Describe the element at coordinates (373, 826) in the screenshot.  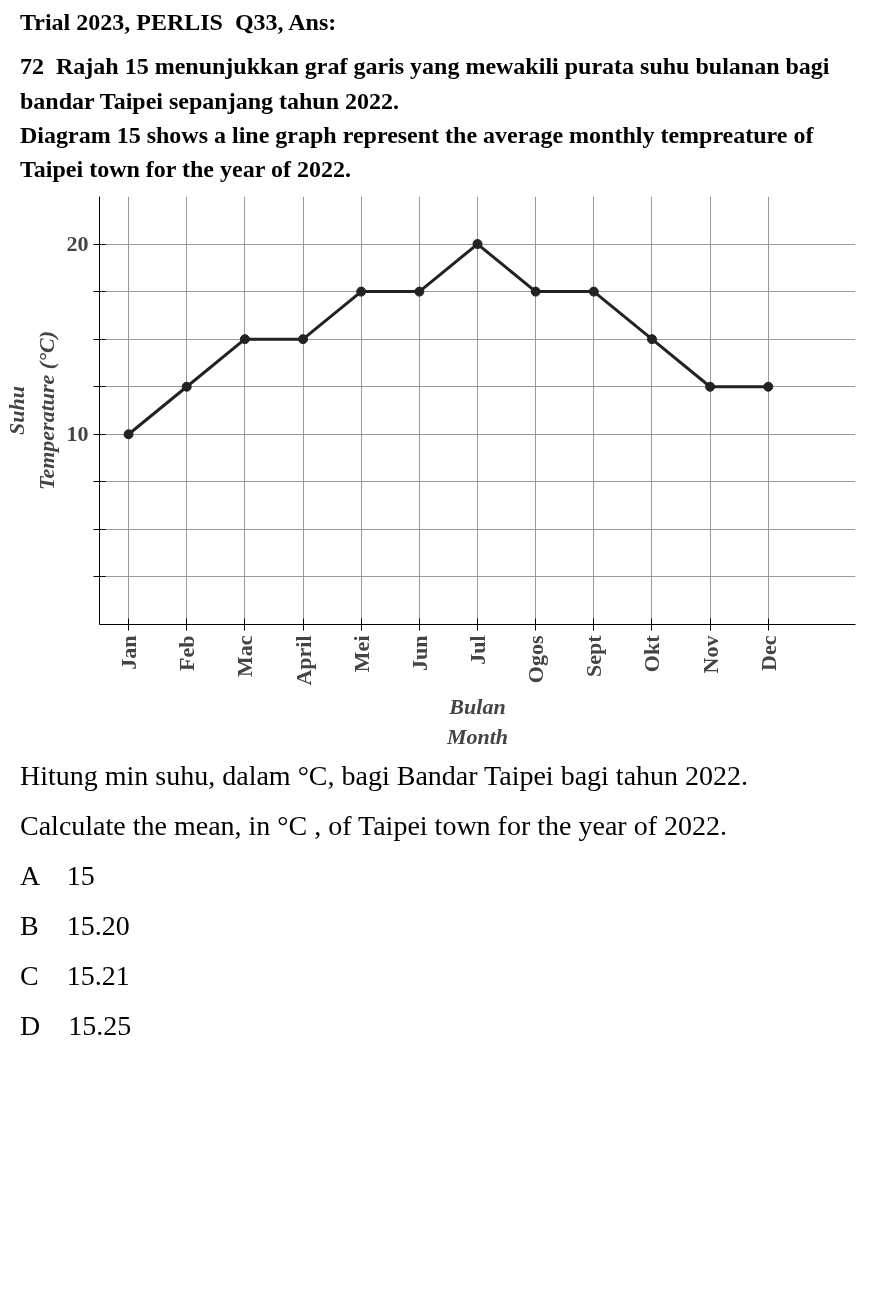
I see `text: Calculate the mean, in °C , of Taipei town for the year of 2022.` at that location.